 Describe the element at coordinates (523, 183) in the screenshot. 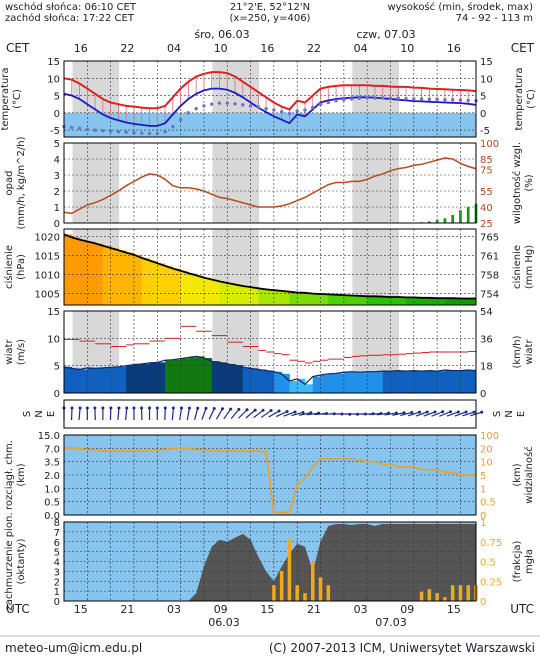

I see `precipitation-ylabel-right: wilgotność wzgl. (%)` at that location.